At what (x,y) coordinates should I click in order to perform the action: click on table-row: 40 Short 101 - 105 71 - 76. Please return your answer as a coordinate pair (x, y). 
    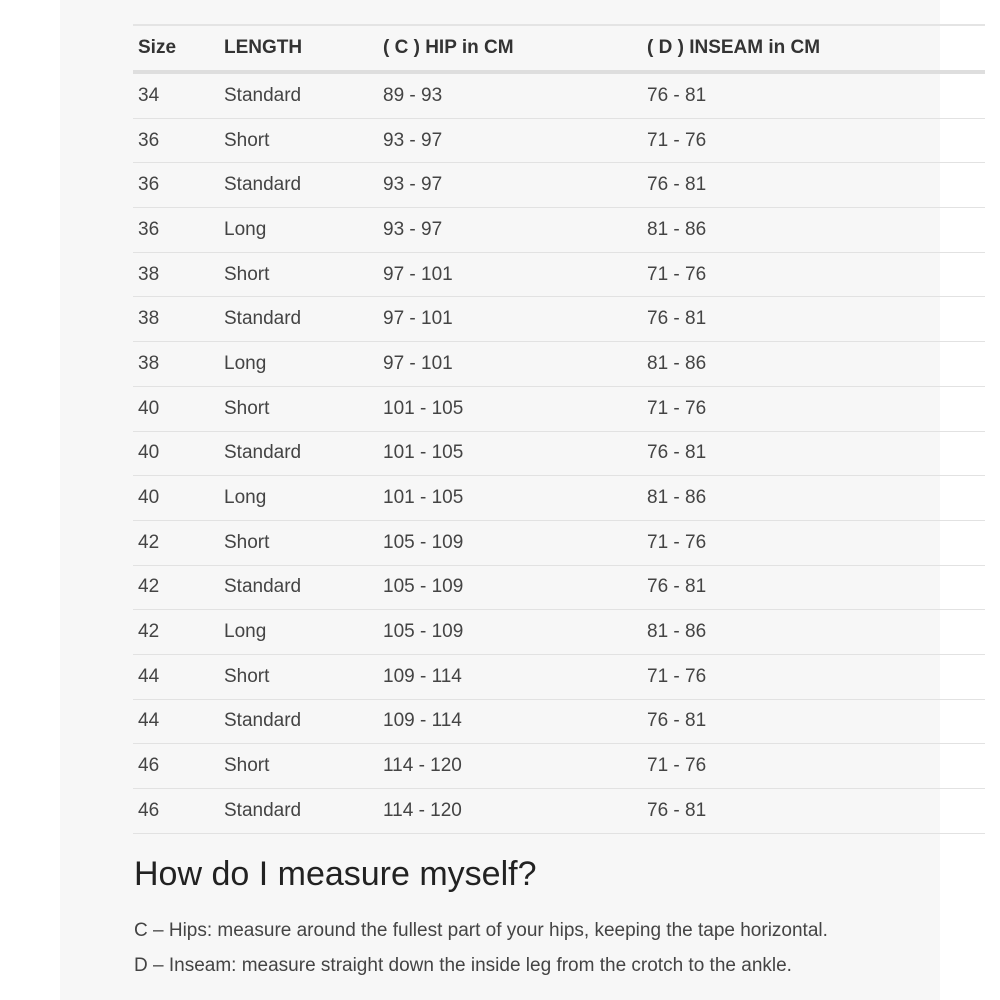
    Looking at the image, I should click on (559, 409).